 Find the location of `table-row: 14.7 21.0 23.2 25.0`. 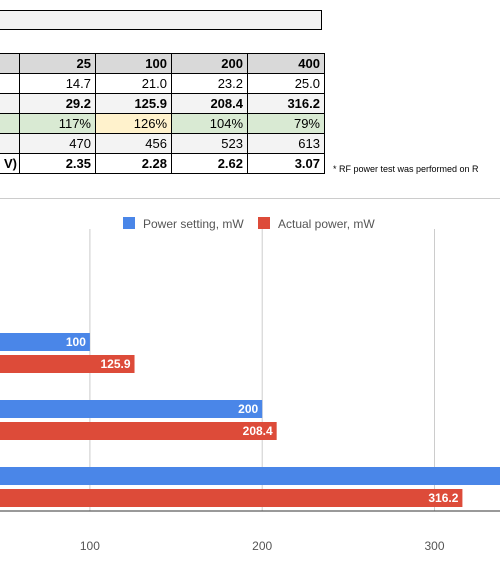

table-row: 14.7 21.0 23.2 25.0 is located at coordinates (162, 83).